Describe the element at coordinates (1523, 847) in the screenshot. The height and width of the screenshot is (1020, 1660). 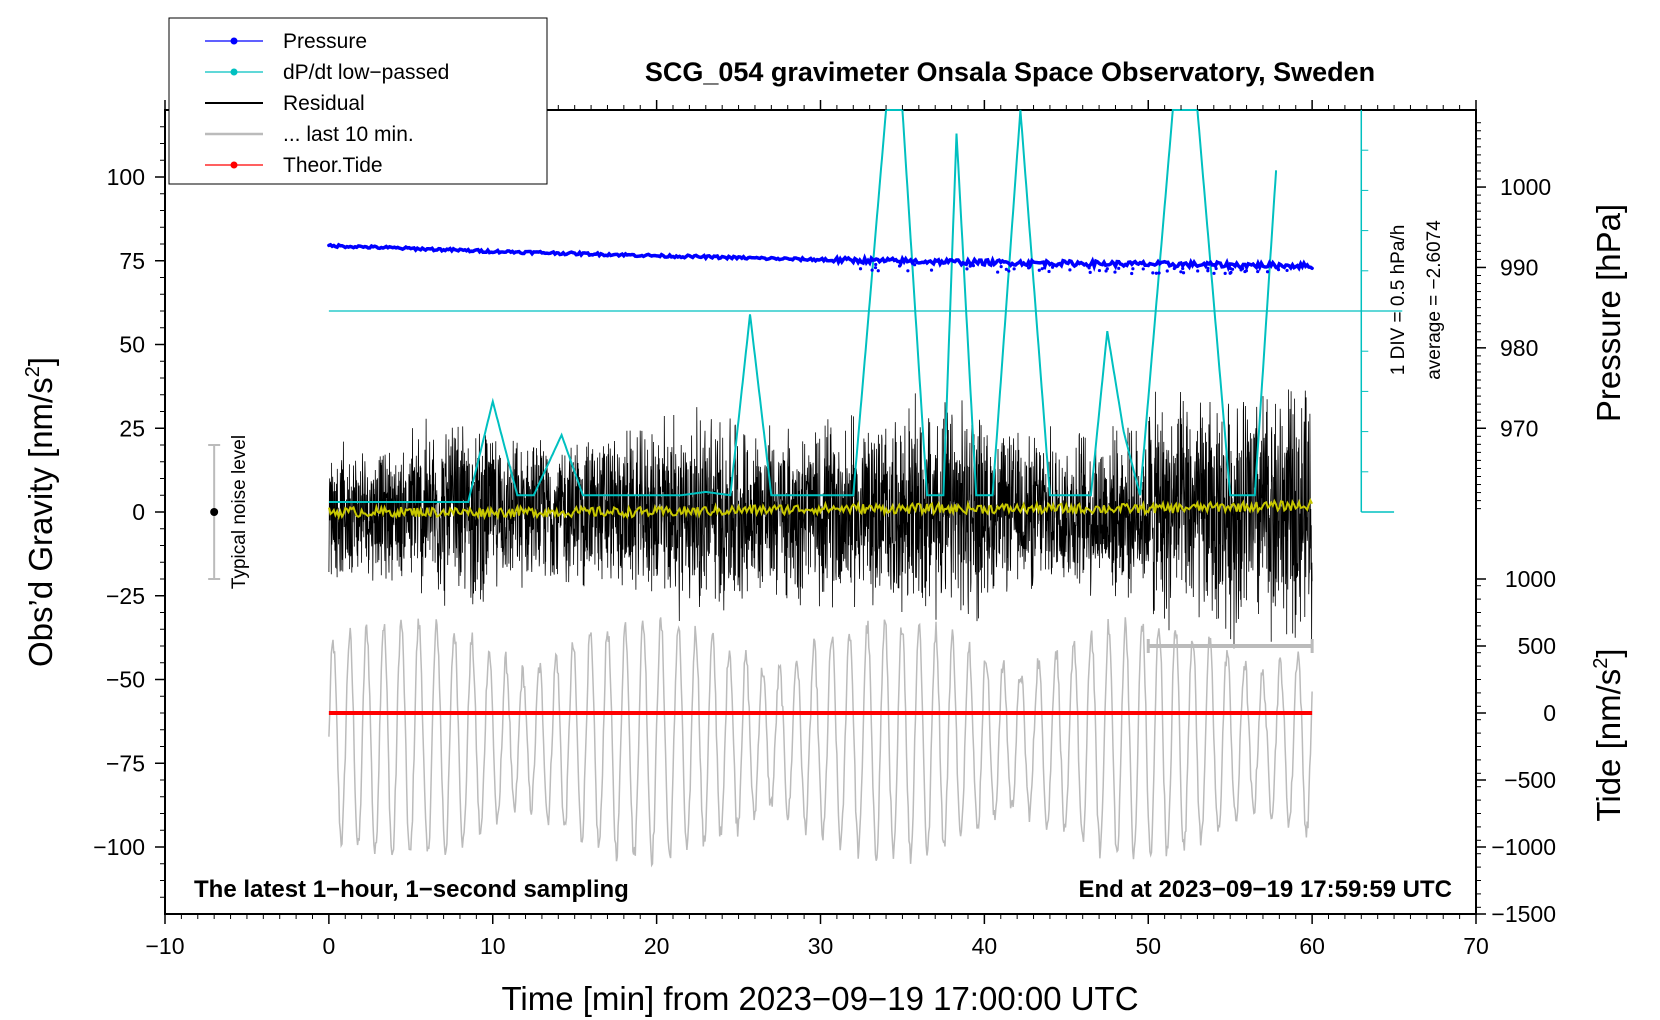
I see `tide-tick-label: −1000` at that location.